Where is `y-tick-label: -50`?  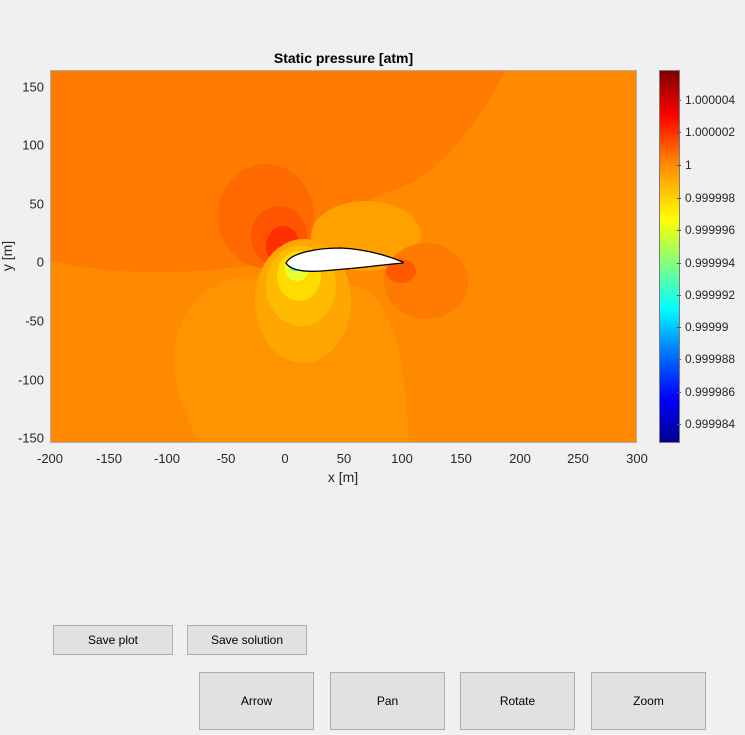
y-tick-label: -50 is located at coordinates (34, 321).